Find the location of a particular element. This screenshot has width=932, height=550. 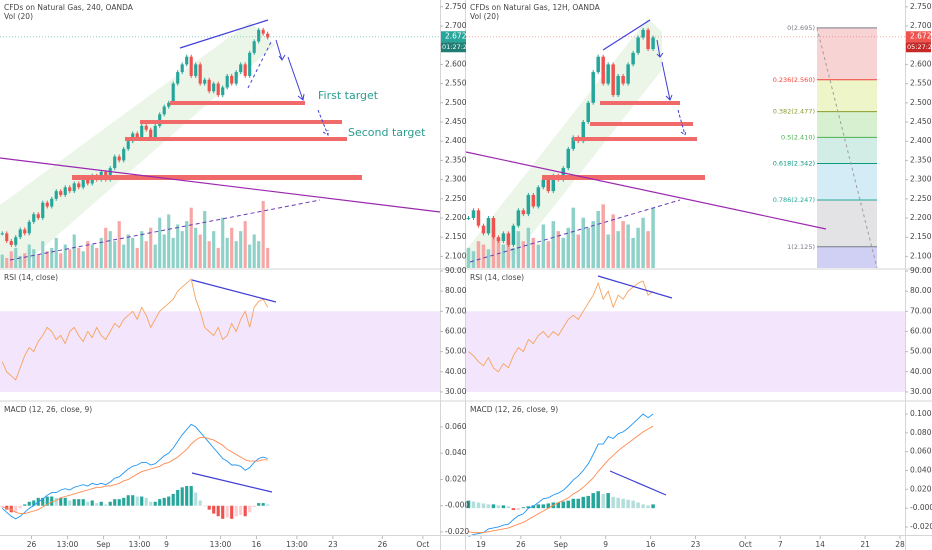

fib-label: 0(2.695) is located at coordinates (801, 28).